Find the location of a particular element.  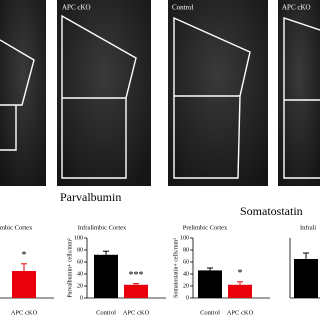

chart-title: Infrali is located at coordinates (308, 227).